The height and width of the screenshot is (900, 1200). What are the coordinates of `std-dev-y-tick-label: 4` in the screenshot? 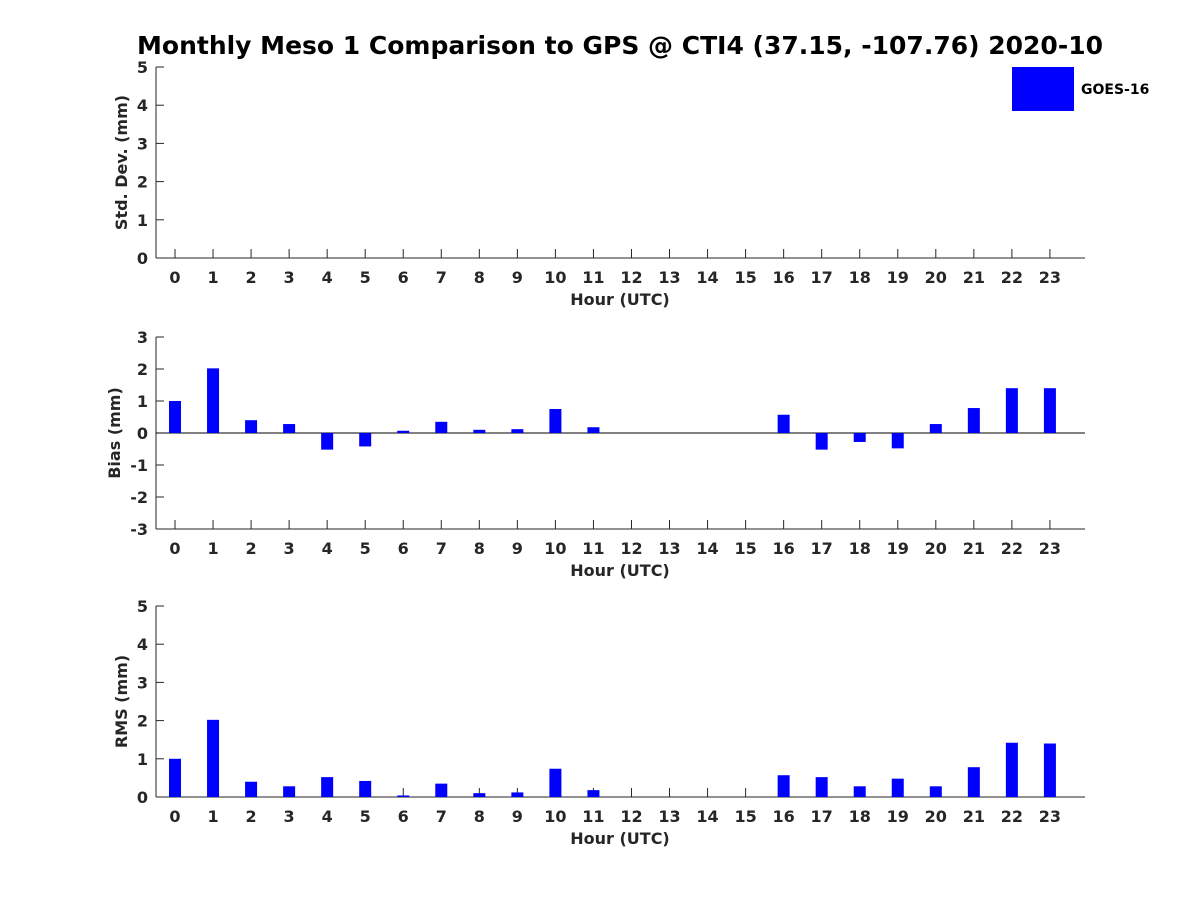 It's located at (142, 105).